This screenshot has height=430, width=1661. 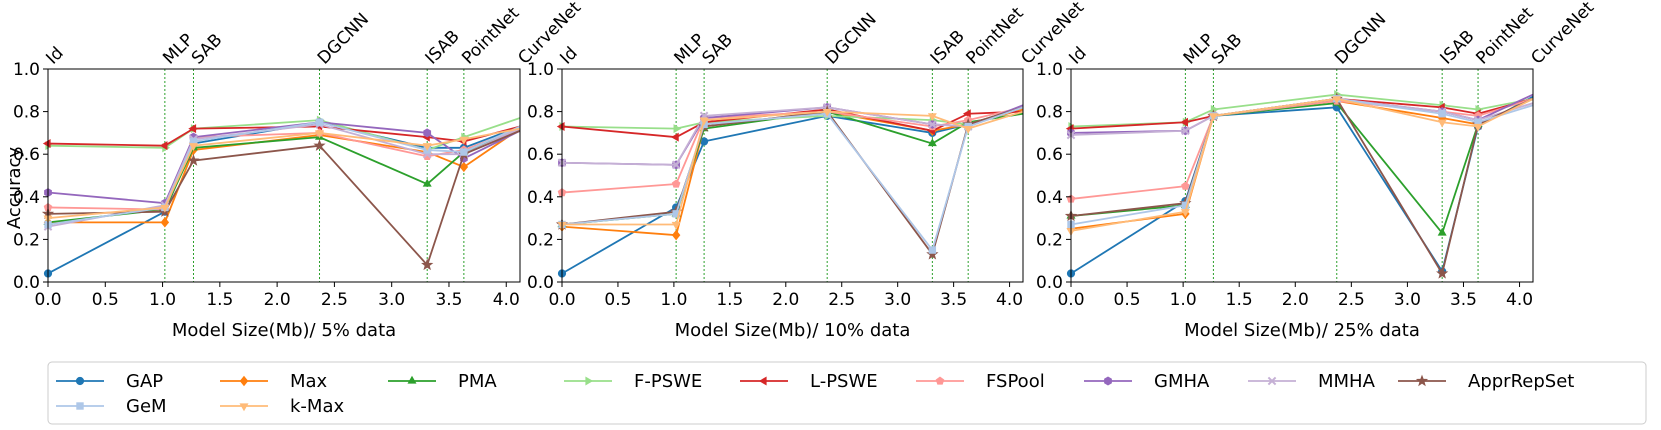 I want to click on y-tick-label: 0.2, so click(x=26, y=240).